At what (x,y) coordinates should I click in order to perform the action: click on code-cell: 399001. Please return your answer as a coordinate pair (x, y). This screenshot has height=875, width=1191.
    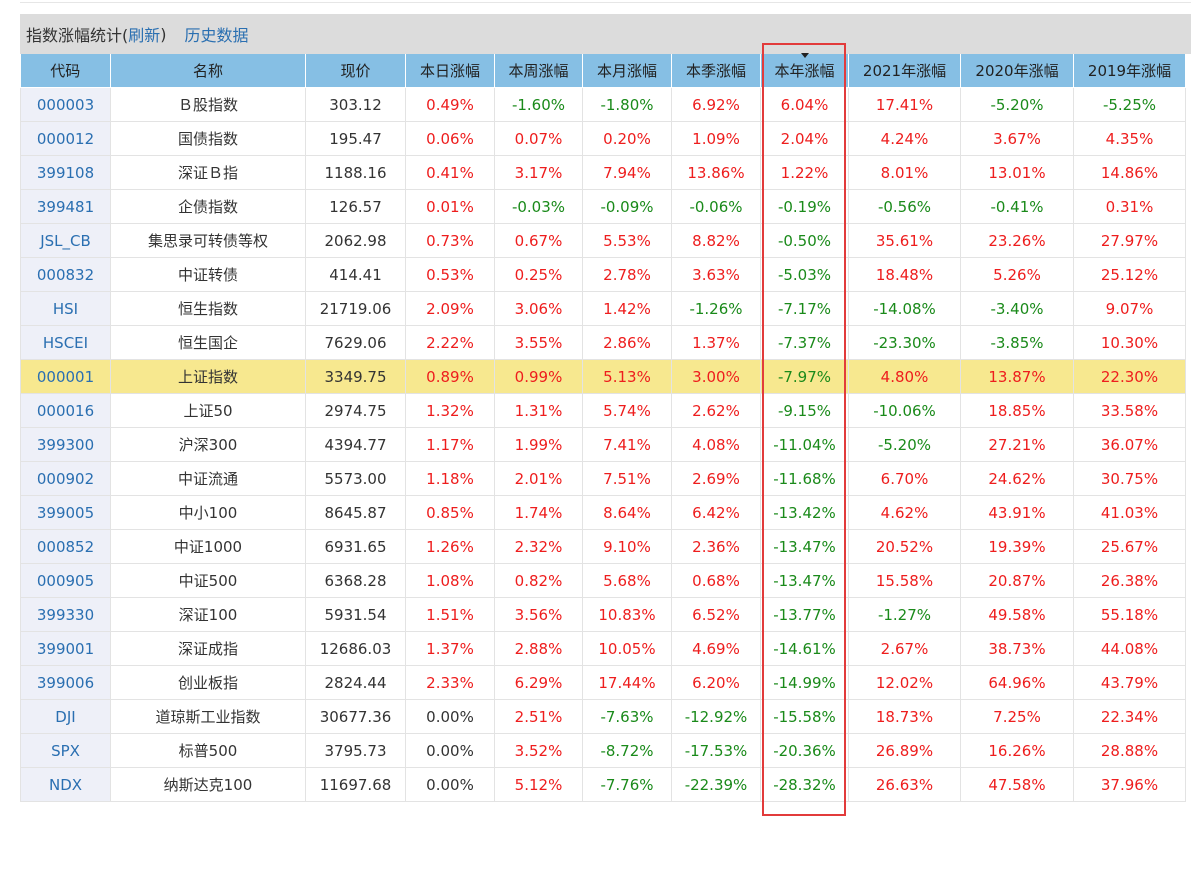
    Looking at the image, I should click on (65, 648).